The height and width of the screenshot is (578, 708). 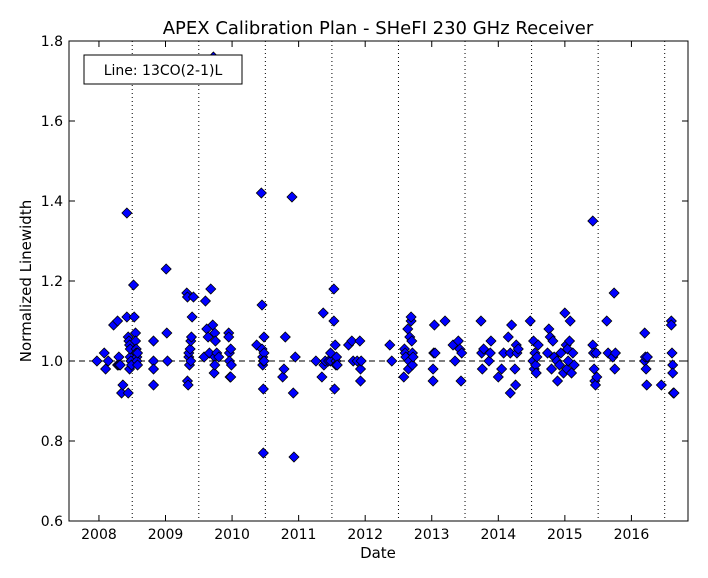 What do you see at coordinates (299, 535) in the screenshot?
I see `x-tick-label: 2011` at bounding box center [299, 535].